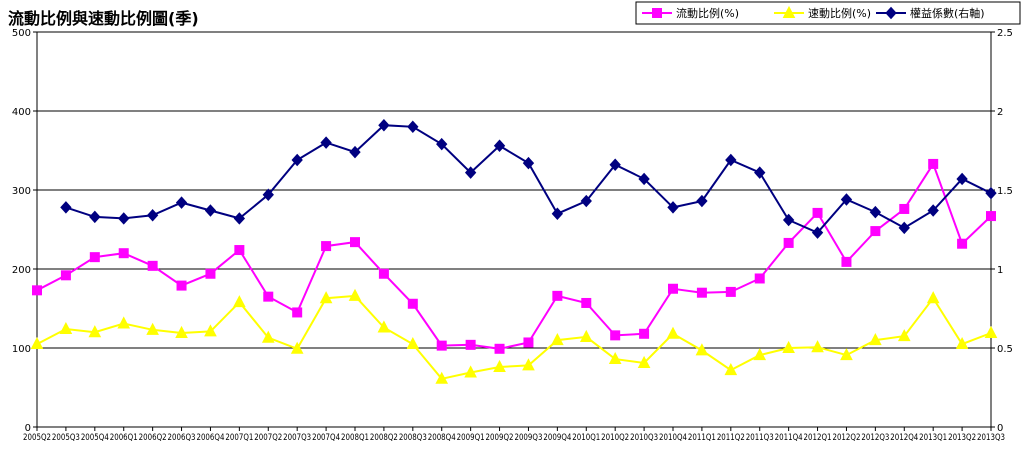 This screenshot has width=1024, height=455. Describe the element at coordinates (557, 438) in the screenshot. I see `x-axis-tick-label: 2009Q4` at that location.